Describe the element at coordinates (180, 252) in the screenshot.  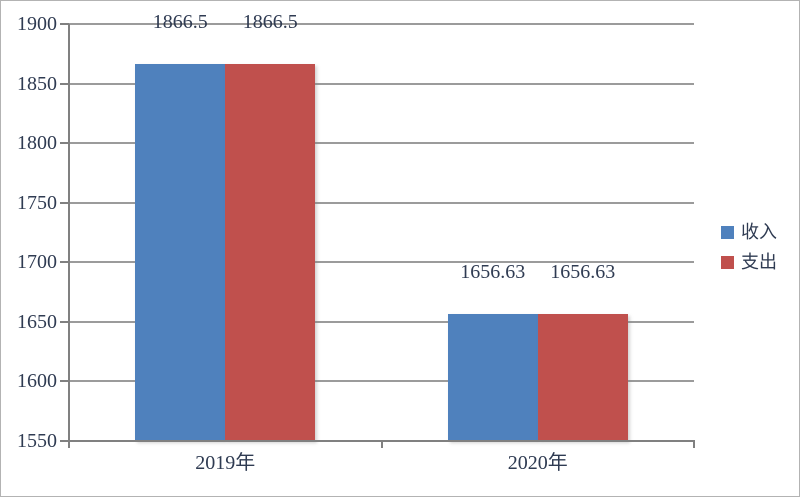
I see `bar-收入-2019年` at that location.